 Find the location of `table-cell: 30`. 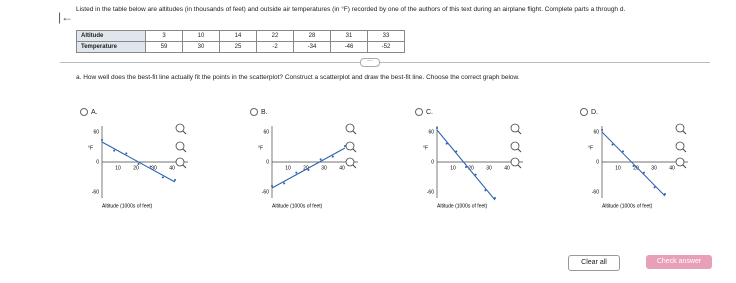

table-cell: 30 is located at coordinates (201, 47).